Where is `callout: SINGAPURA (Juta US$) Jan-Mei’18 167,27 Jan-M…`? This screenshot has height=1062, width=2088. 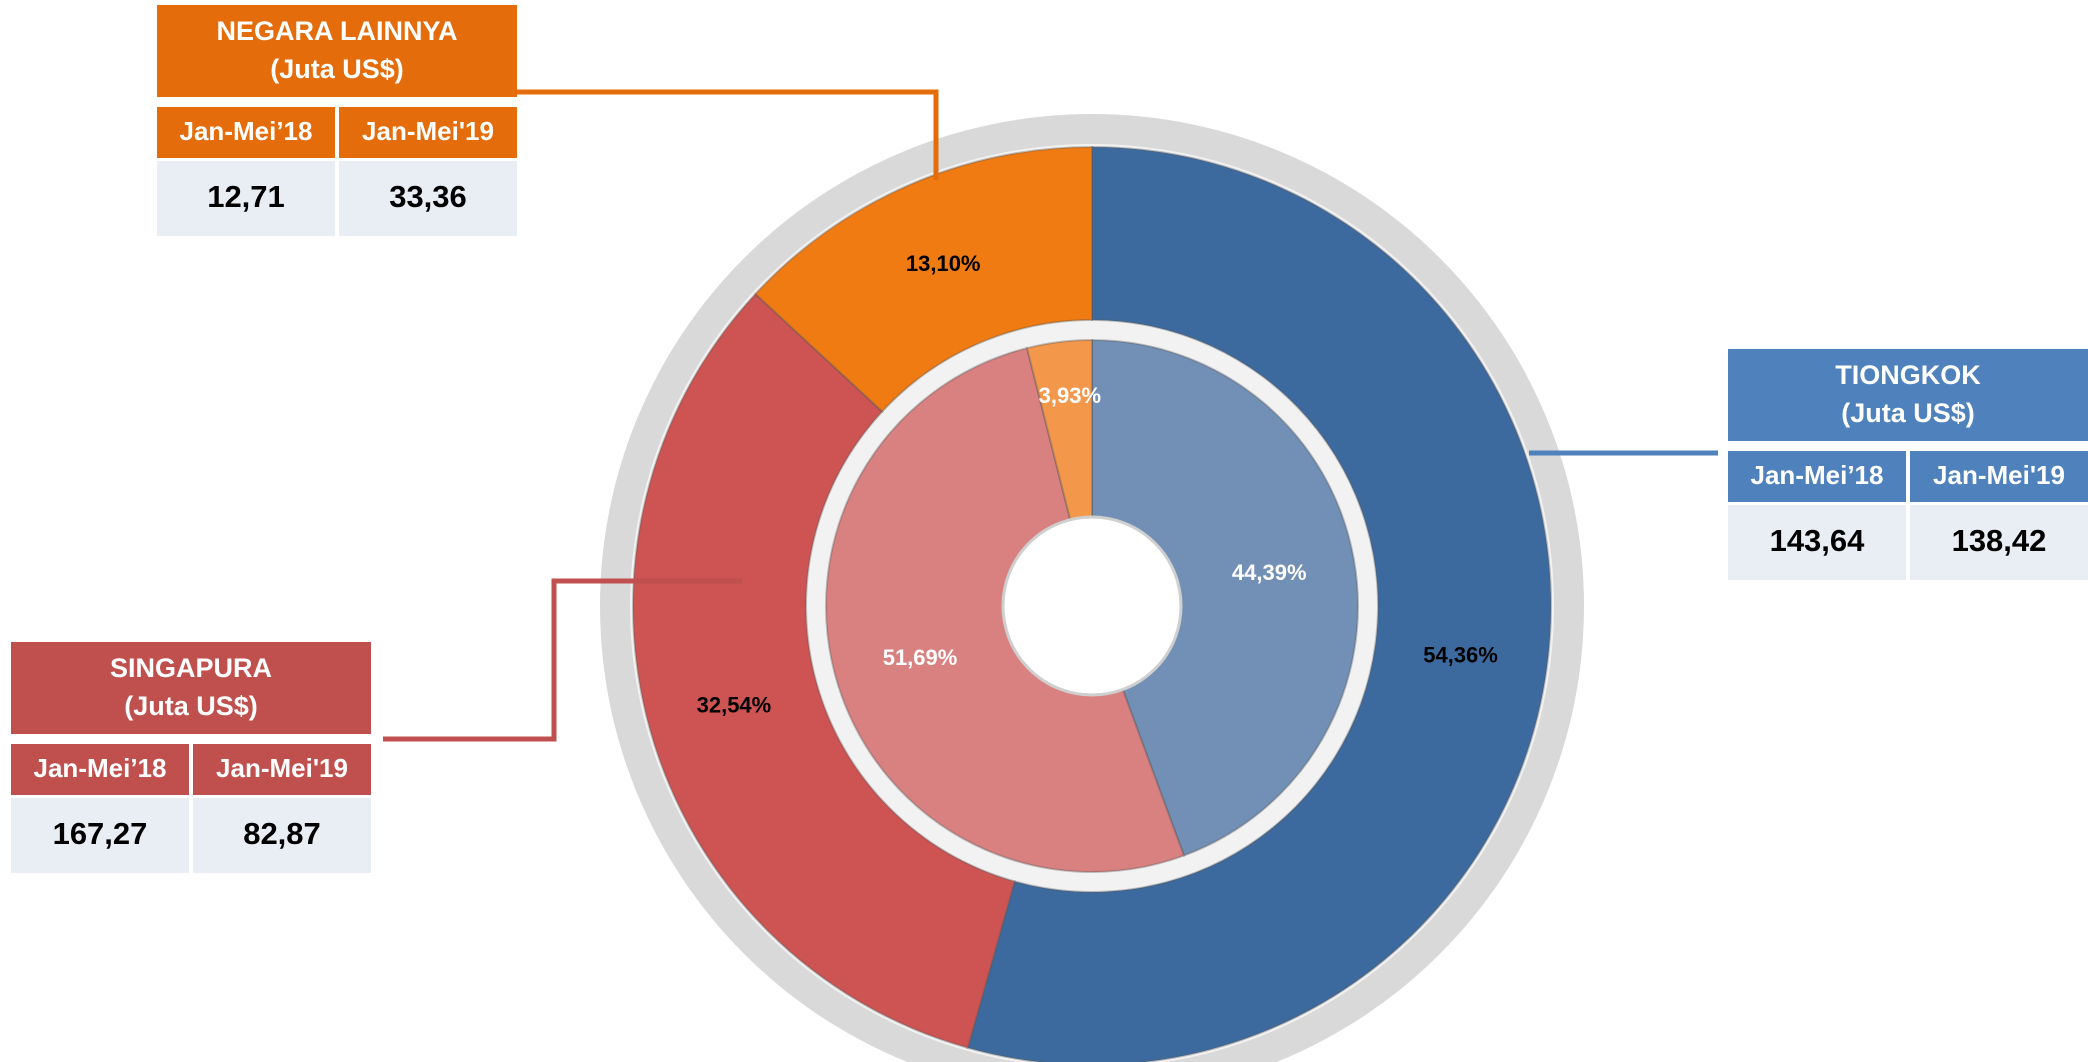
callout: SINGAPURA (Juta US$) Jan-Mei’18 167,27 Jan-M… is located at coordinates (191, 757).